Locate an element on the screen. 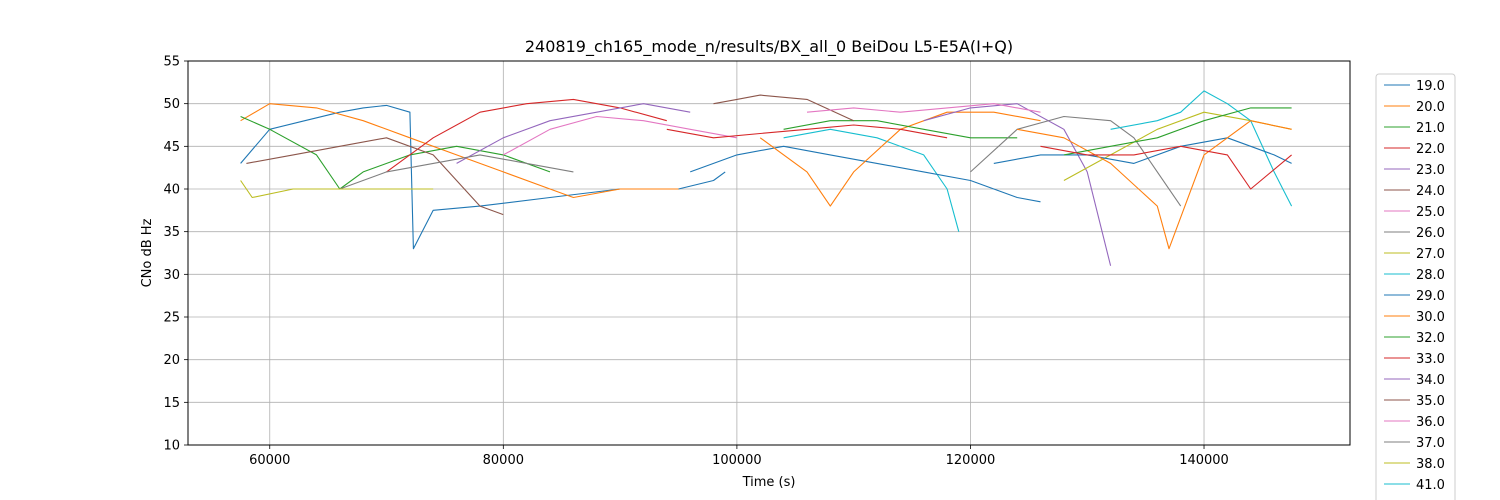  y-tick-label: 40 is located at coordinates (171, 190).